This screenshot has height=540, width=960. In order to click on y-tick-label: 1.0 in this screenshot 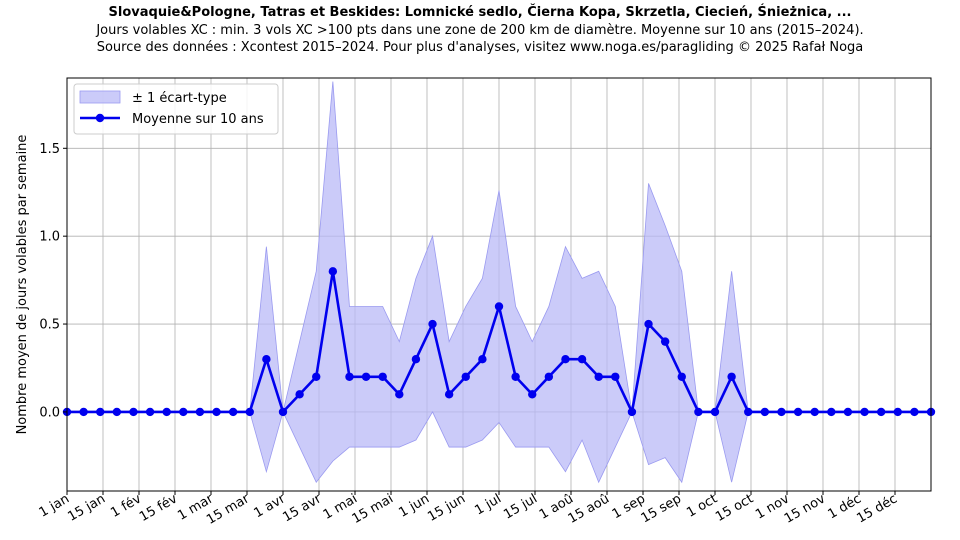, I will do `click(49, 237)`.